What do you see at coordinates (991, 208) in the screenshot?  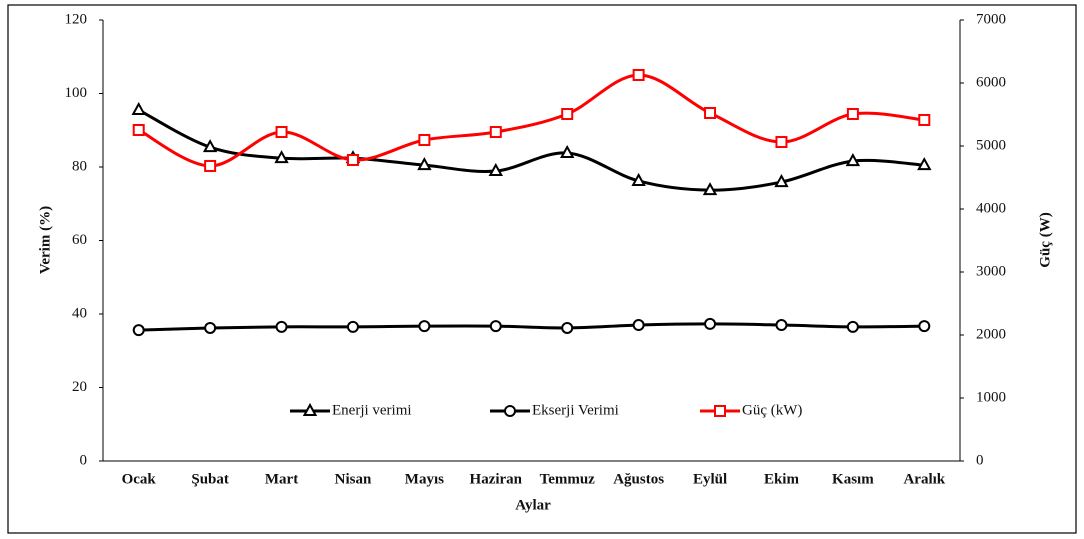 I see `y2-tick-label: 4000` at bounding box center [991, 208].